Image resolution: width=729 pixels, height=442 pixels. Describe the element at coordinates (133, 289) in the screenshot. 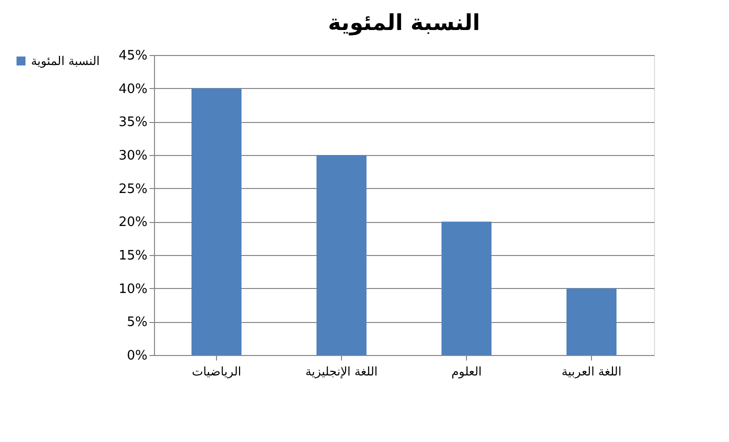

I see `y-tick-label: 10%` at that location.